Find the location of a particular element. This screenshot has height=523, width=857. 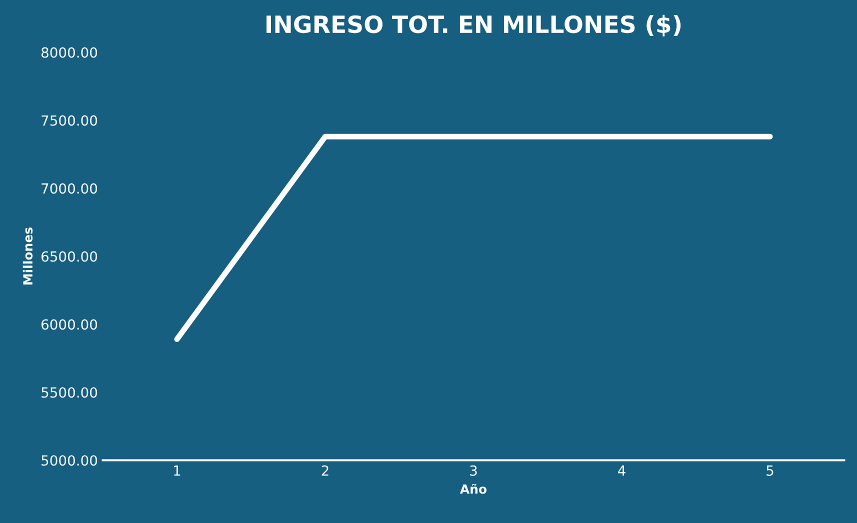

y-tick-label: 5000.00 is located at coordinates (70, 460).